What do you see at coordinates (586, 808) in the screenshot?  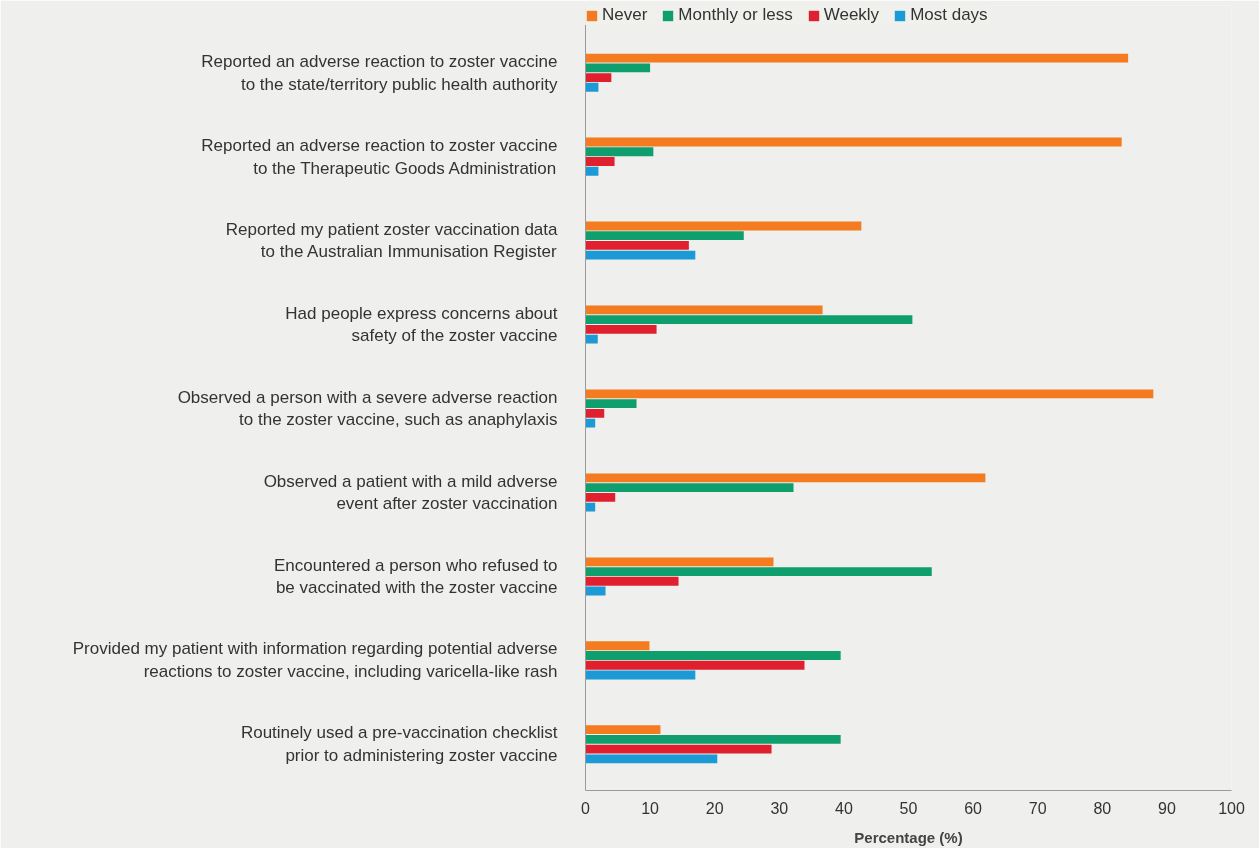 I see `x-tick-label: 0` at bounding box center [586, 808].